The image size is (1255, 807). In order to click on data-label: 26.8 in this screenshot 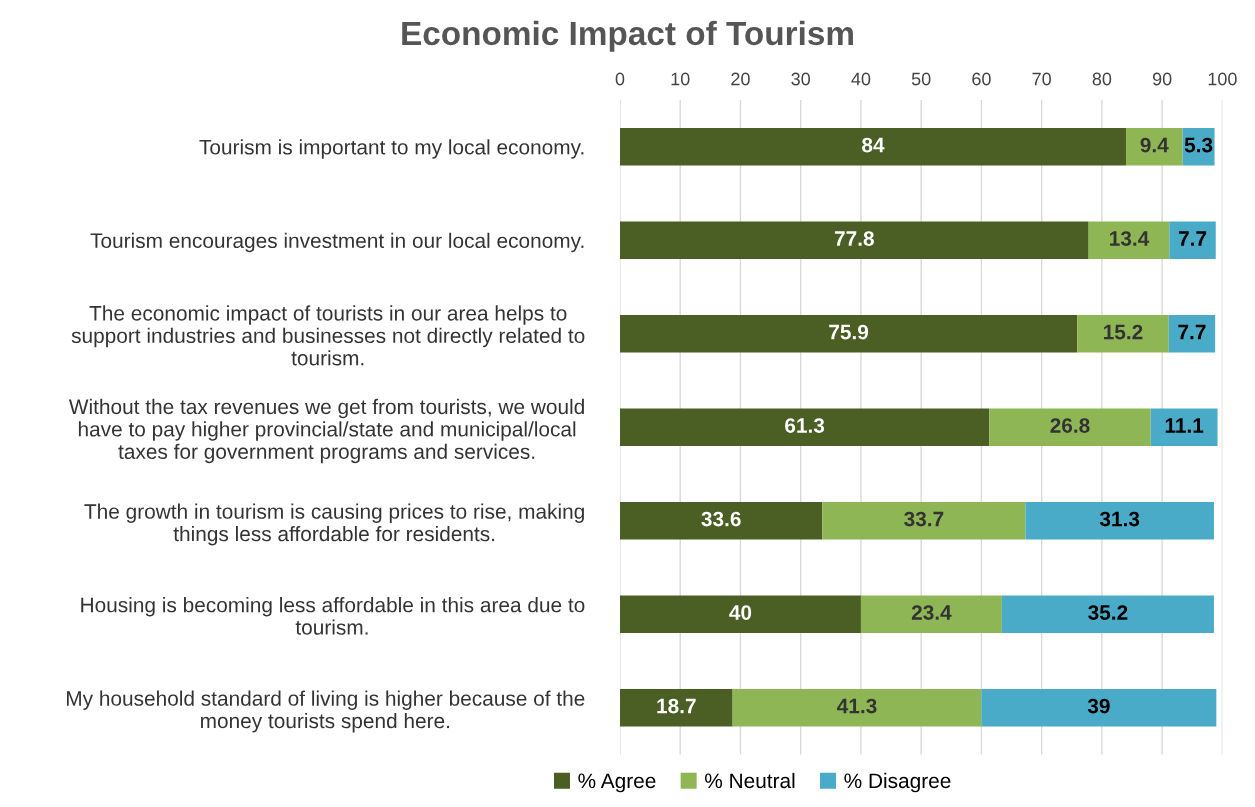, I will do `click(1070, 425)`.